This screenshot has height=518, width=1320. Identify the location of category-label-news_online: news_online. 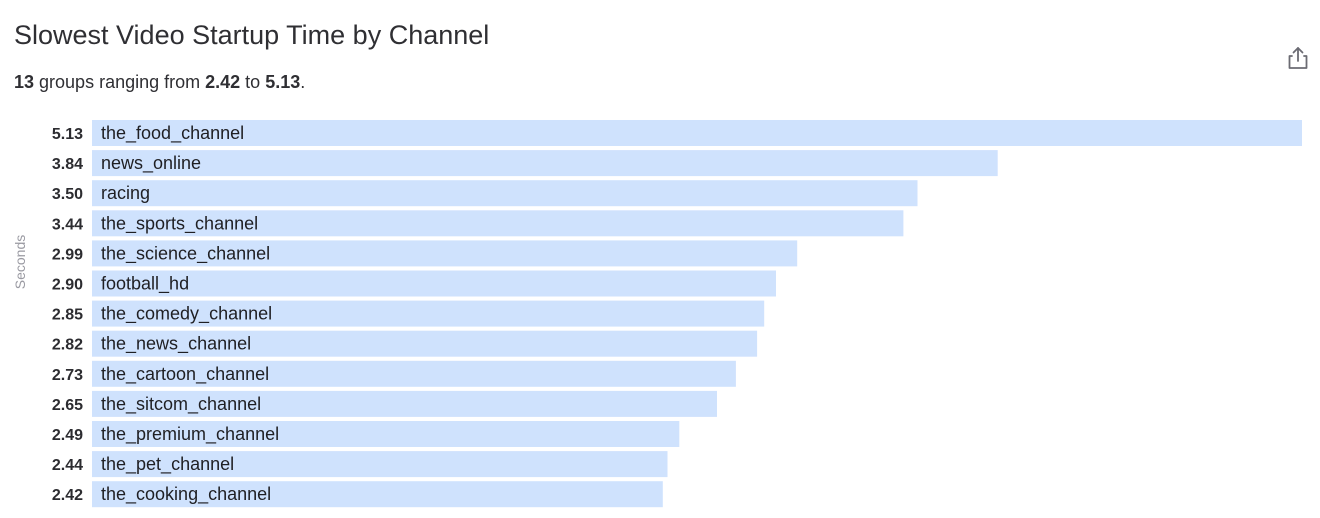
(151, 163).